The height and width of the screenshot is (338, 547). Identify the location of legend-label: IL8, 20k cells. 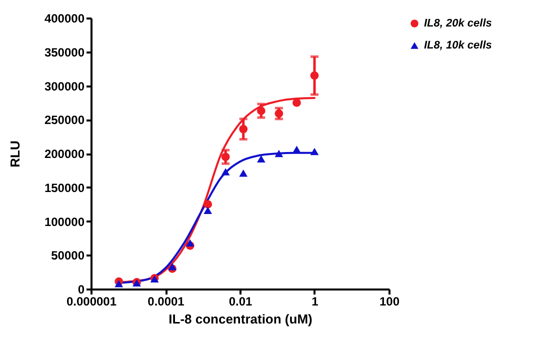
(458, 24).